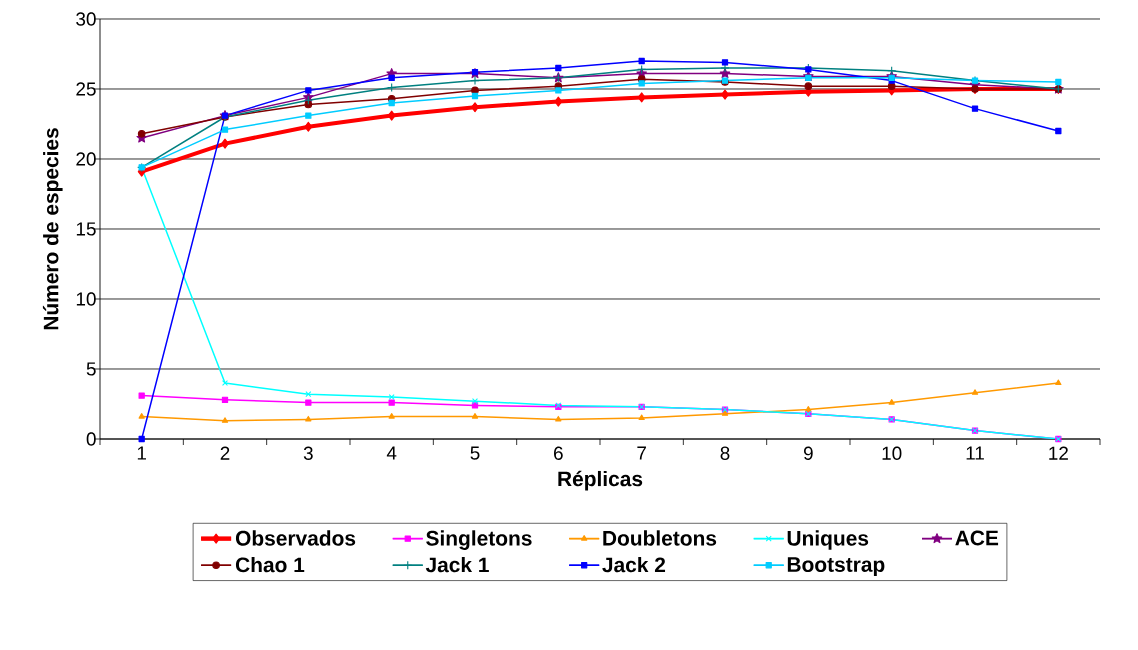  I want to click on legend-label: Bootstrap, so click(836, 567).